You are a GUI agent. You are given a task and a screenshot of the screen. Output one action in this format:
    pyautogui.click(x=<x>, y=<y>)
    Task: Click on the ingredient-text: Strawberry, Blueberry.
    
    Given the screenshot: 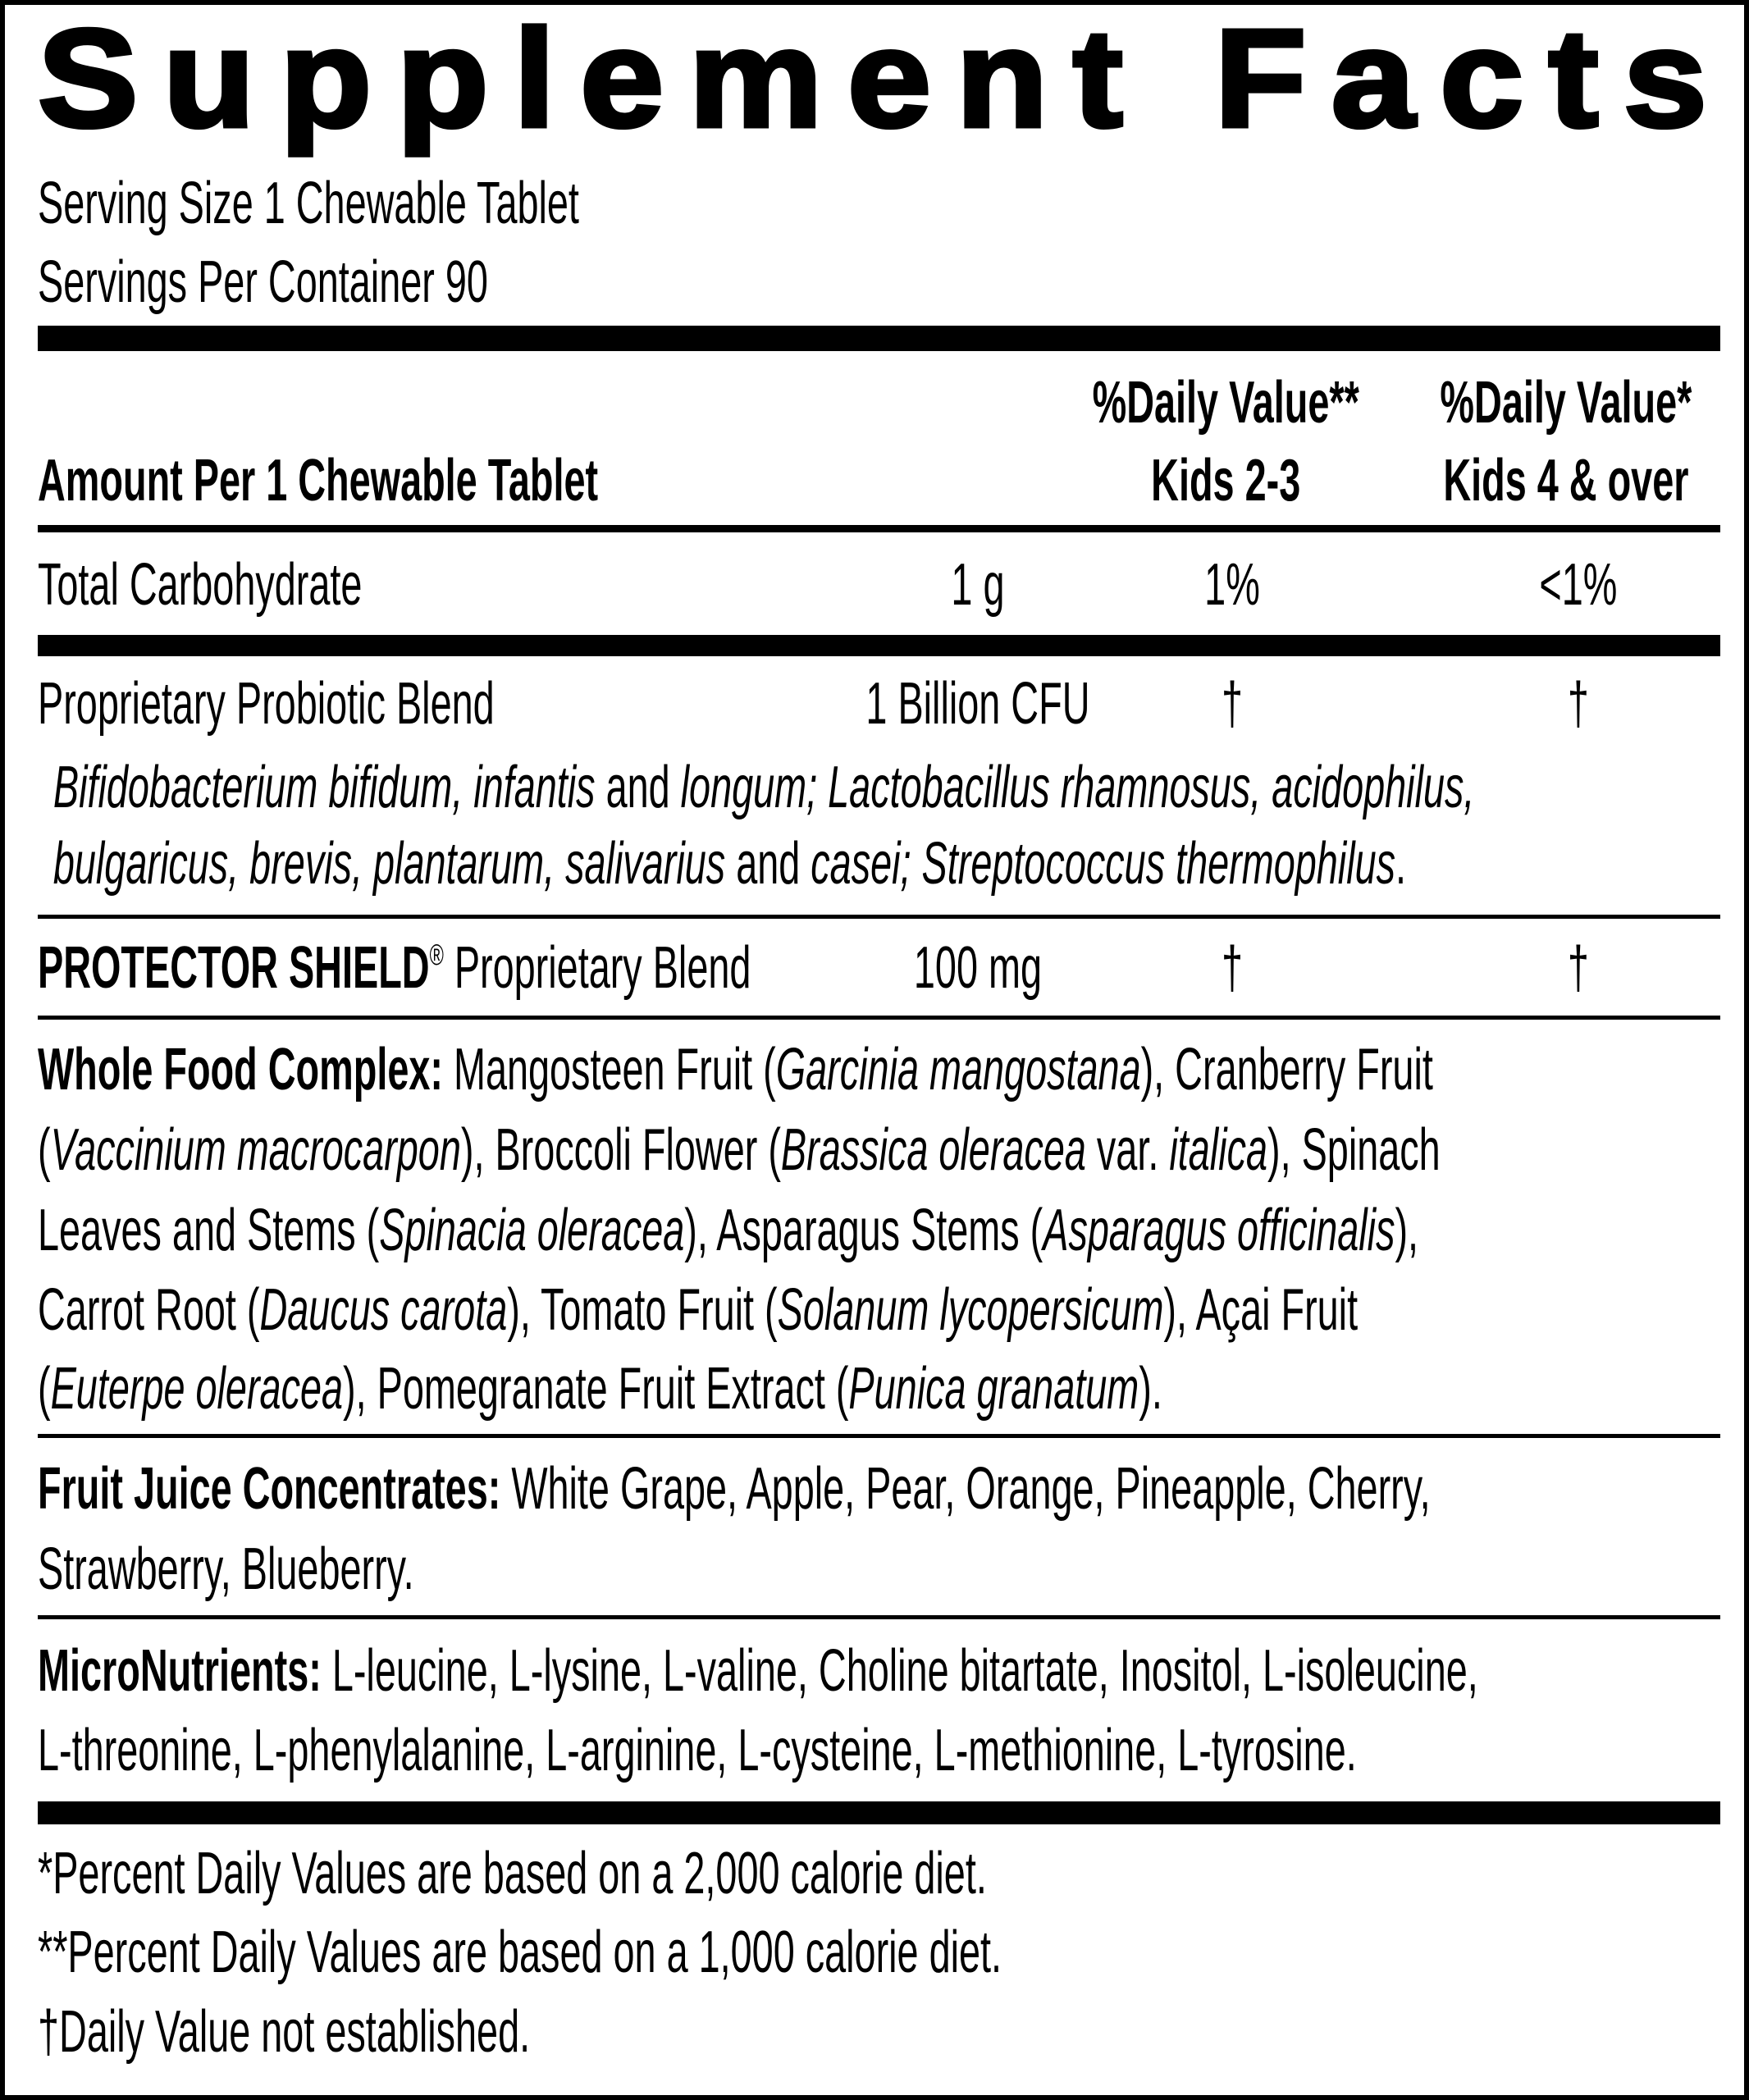 What is the action you would take?
    pyautogui.click(x=226, y=1569)
    